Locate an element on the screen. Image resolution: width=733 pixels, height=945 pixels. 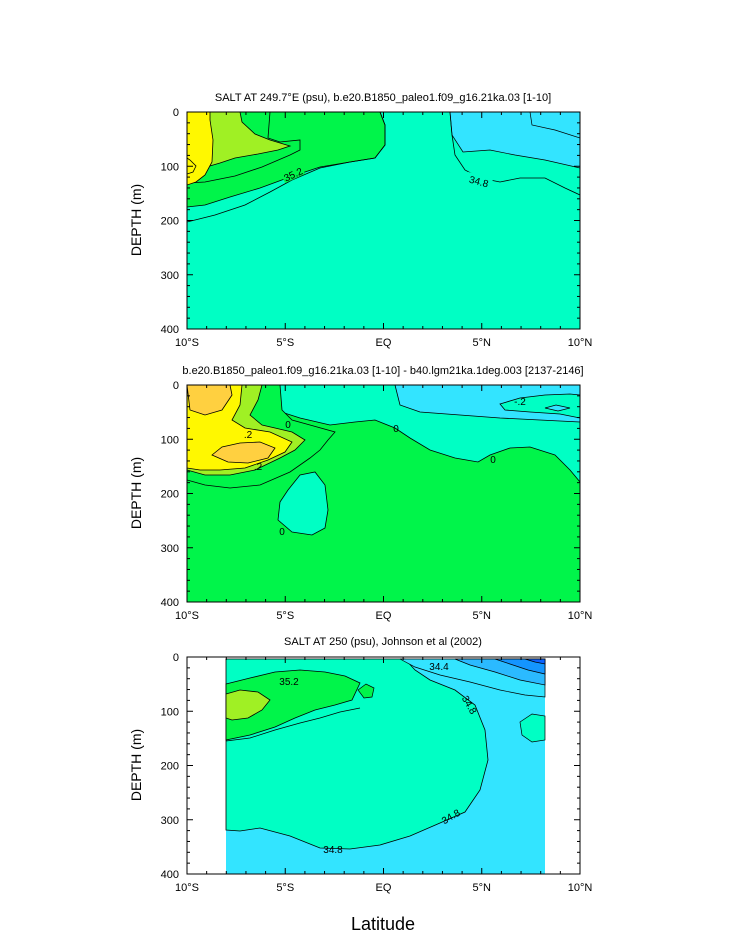
panel-bottom-xticks: 10°S 5°S EQ 5°N 10°N is located at coordinates (383, 775).